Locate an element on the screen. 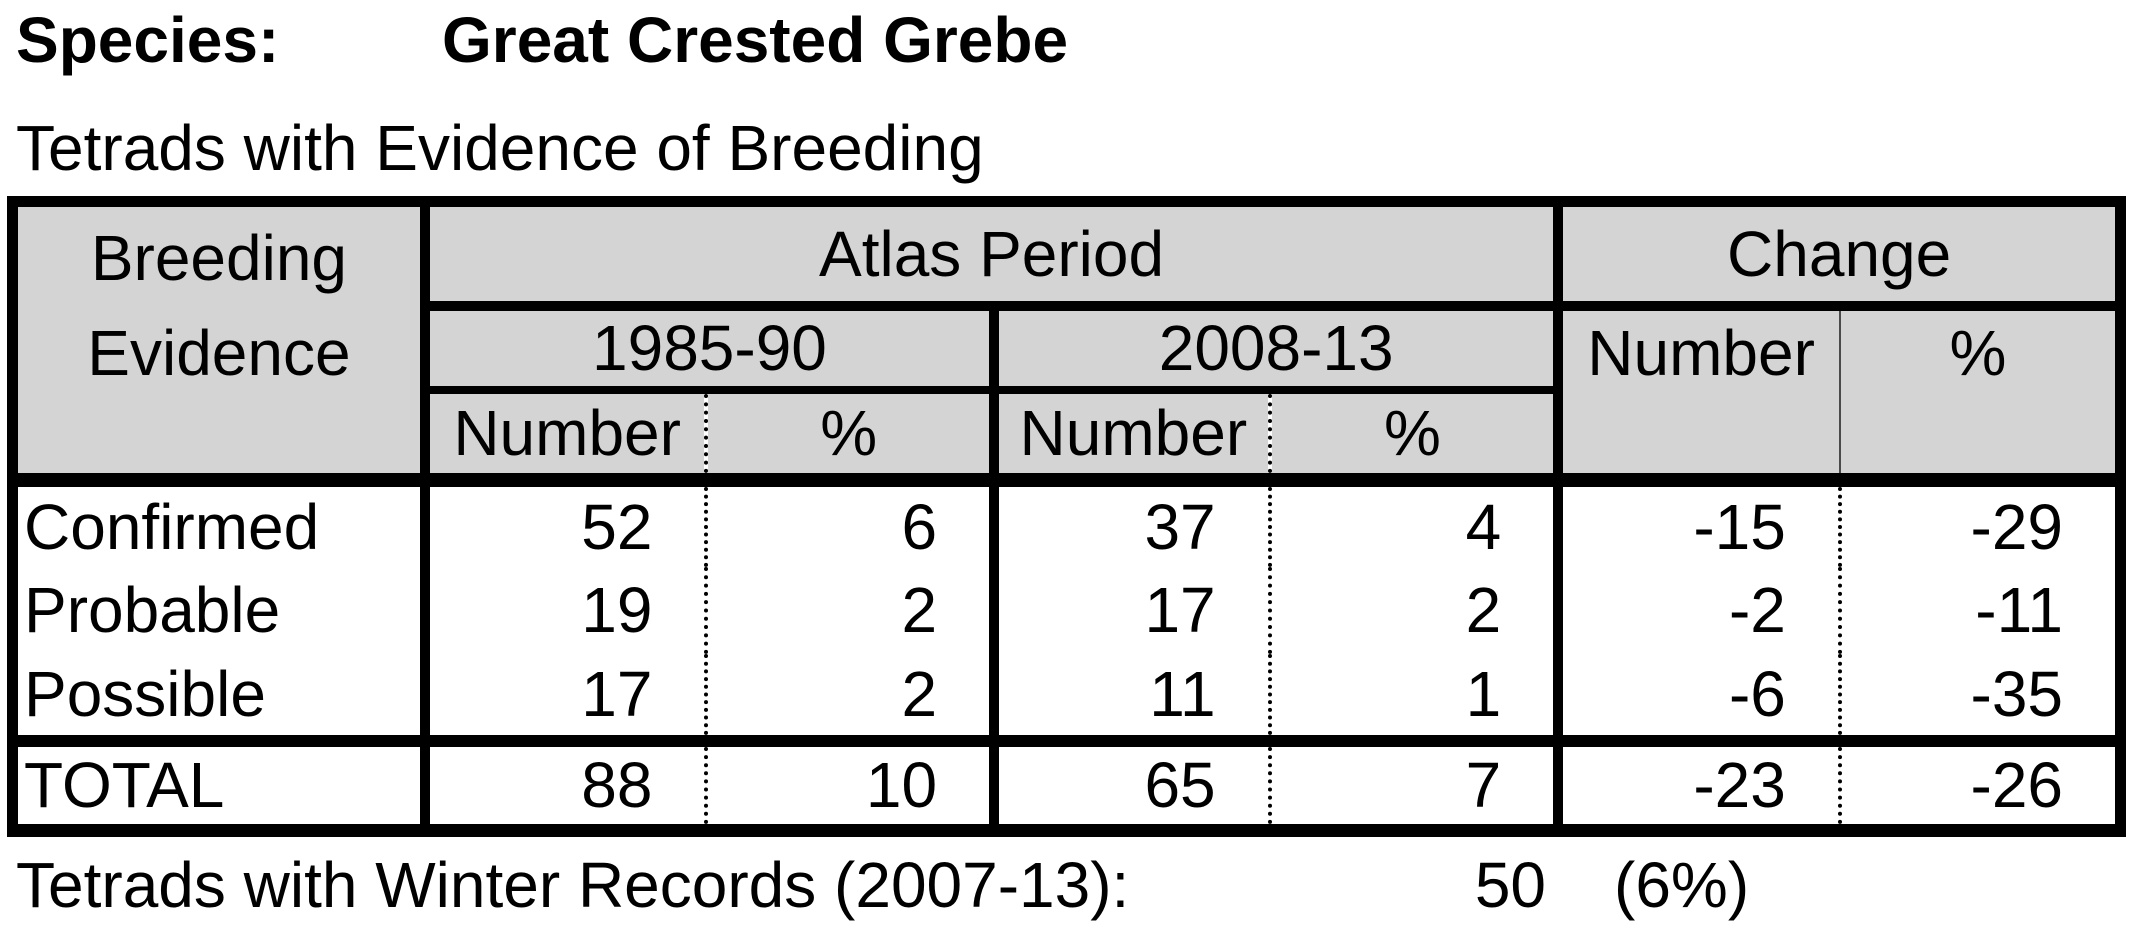  cell-2008-percent: 1 is located at coordinates (1413, 697).